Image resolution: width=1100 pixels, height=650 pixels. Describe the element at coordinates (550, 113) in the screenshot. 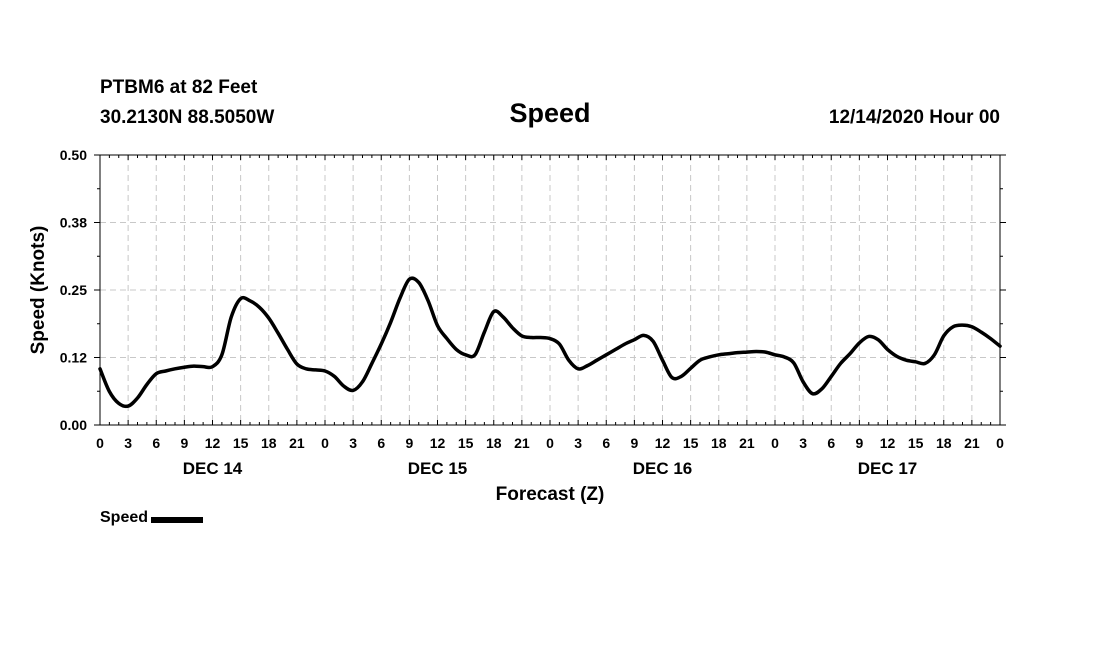

I see `chart-title: Speed` at that location.